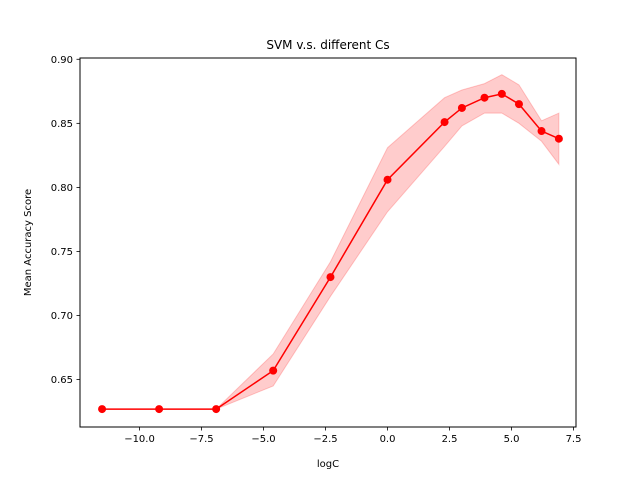 Image resolution: width=640 pixels, height=480 pixels. Describe the element at coordinates (28, 242) in the screenshot. I see `y-axis-label: Mean Accuracy Score` at that location.